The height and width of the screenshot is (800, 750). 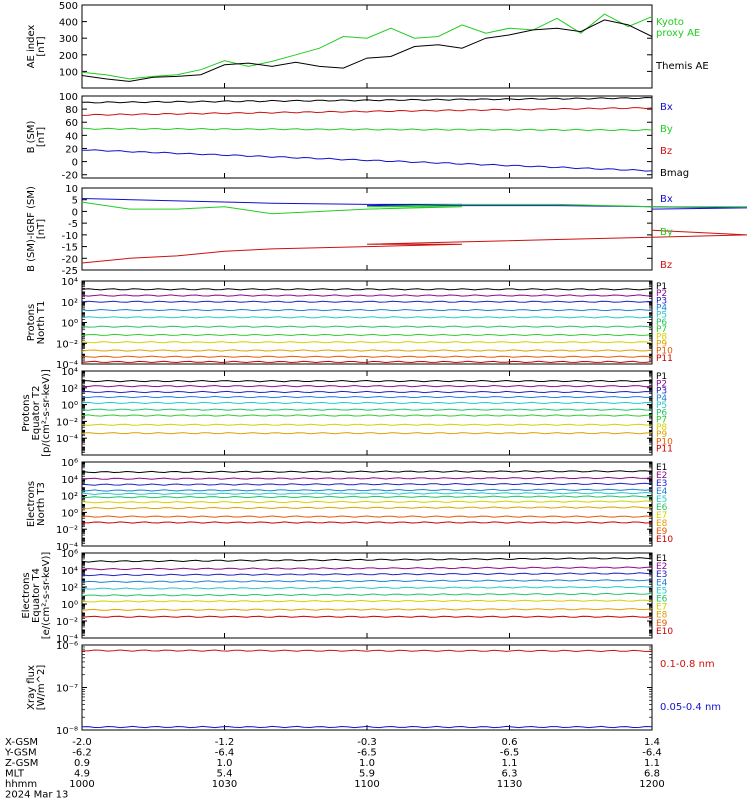 I want to click on y-tick-label: 20, so click(x=71, y=149).